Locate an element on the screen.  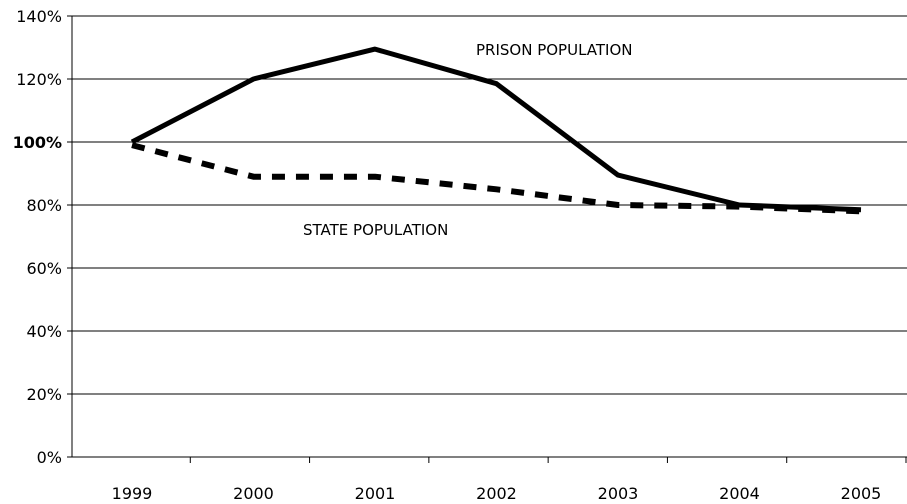
y-tick-label: 80% is located at coordinates (44, 205).